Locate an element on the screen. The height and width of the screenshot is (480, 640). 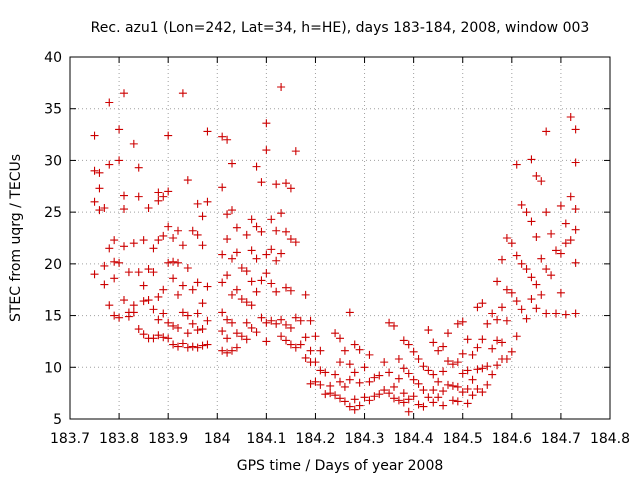
x-tick-label: 184.7 is located at coordinates (561, 439).